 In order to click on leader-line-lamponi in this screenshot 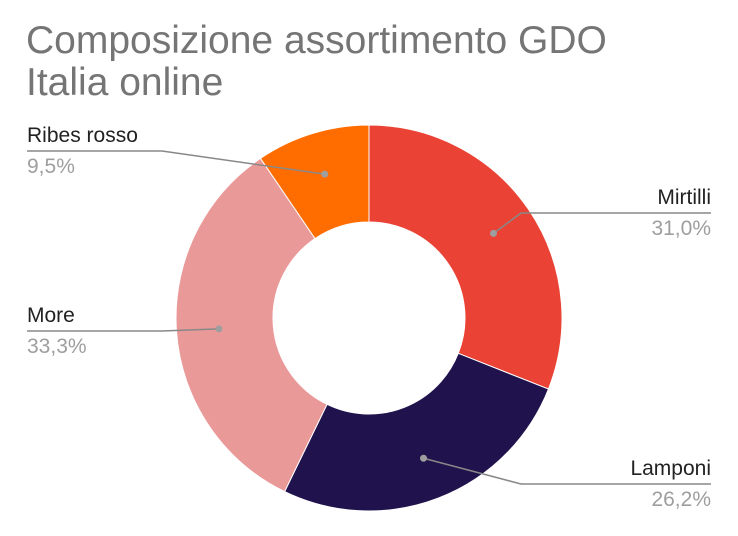, I will do `click(567, 471)`.